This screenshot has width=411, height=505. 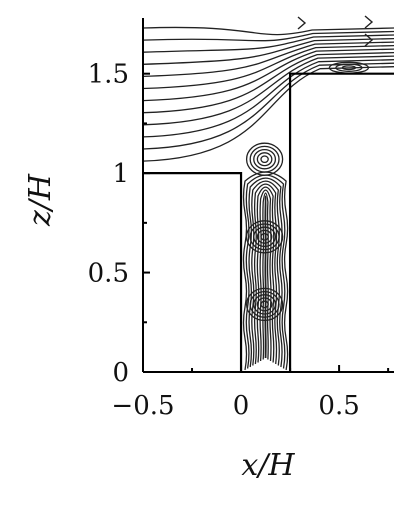 I want to click on x-tick-label: −0.5, so click(x=142, y=406).